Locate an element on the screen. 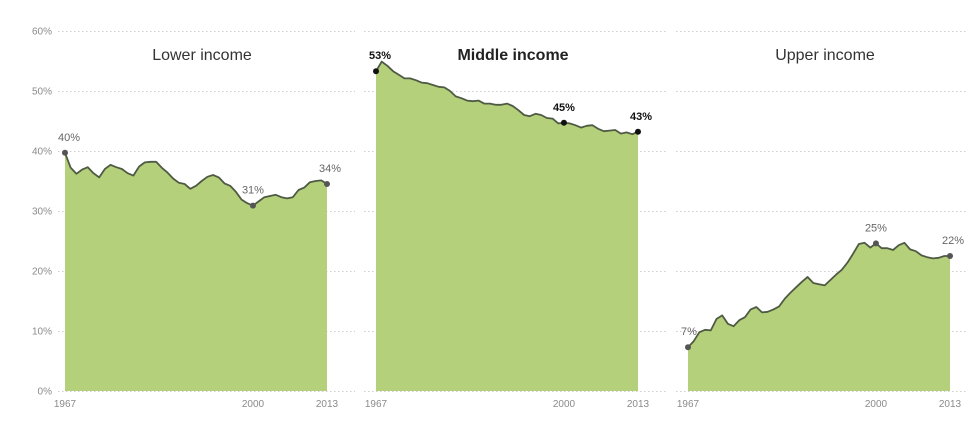 This screenshot has width=979, height=448. data-label-1967: 53% is located at coordinates (380, 56).